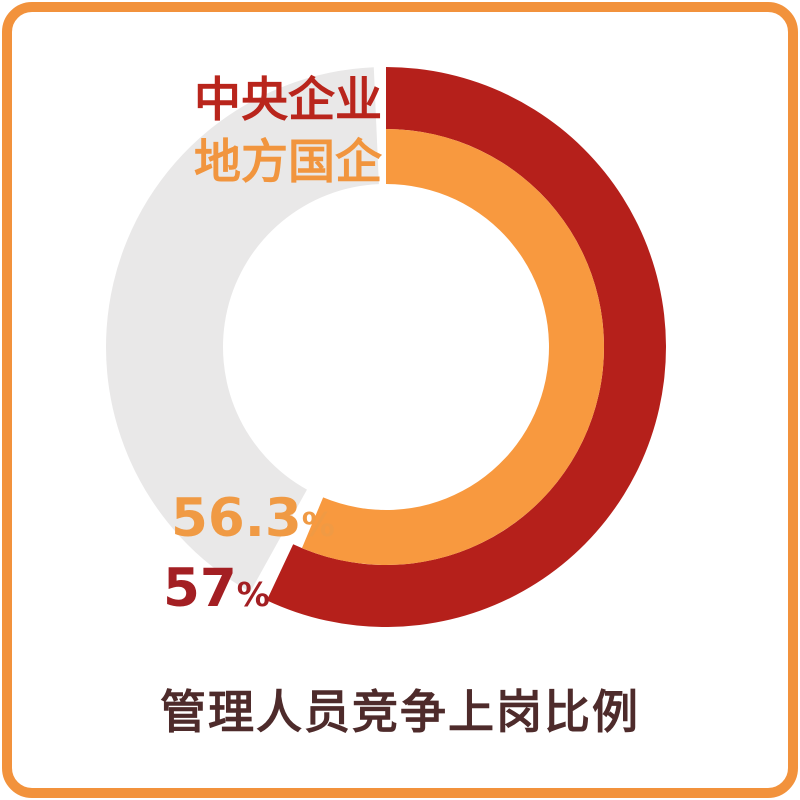 The image size is (800, 800). I want to click on legend-item-local-soe: 地方国企, so click(288, 162).